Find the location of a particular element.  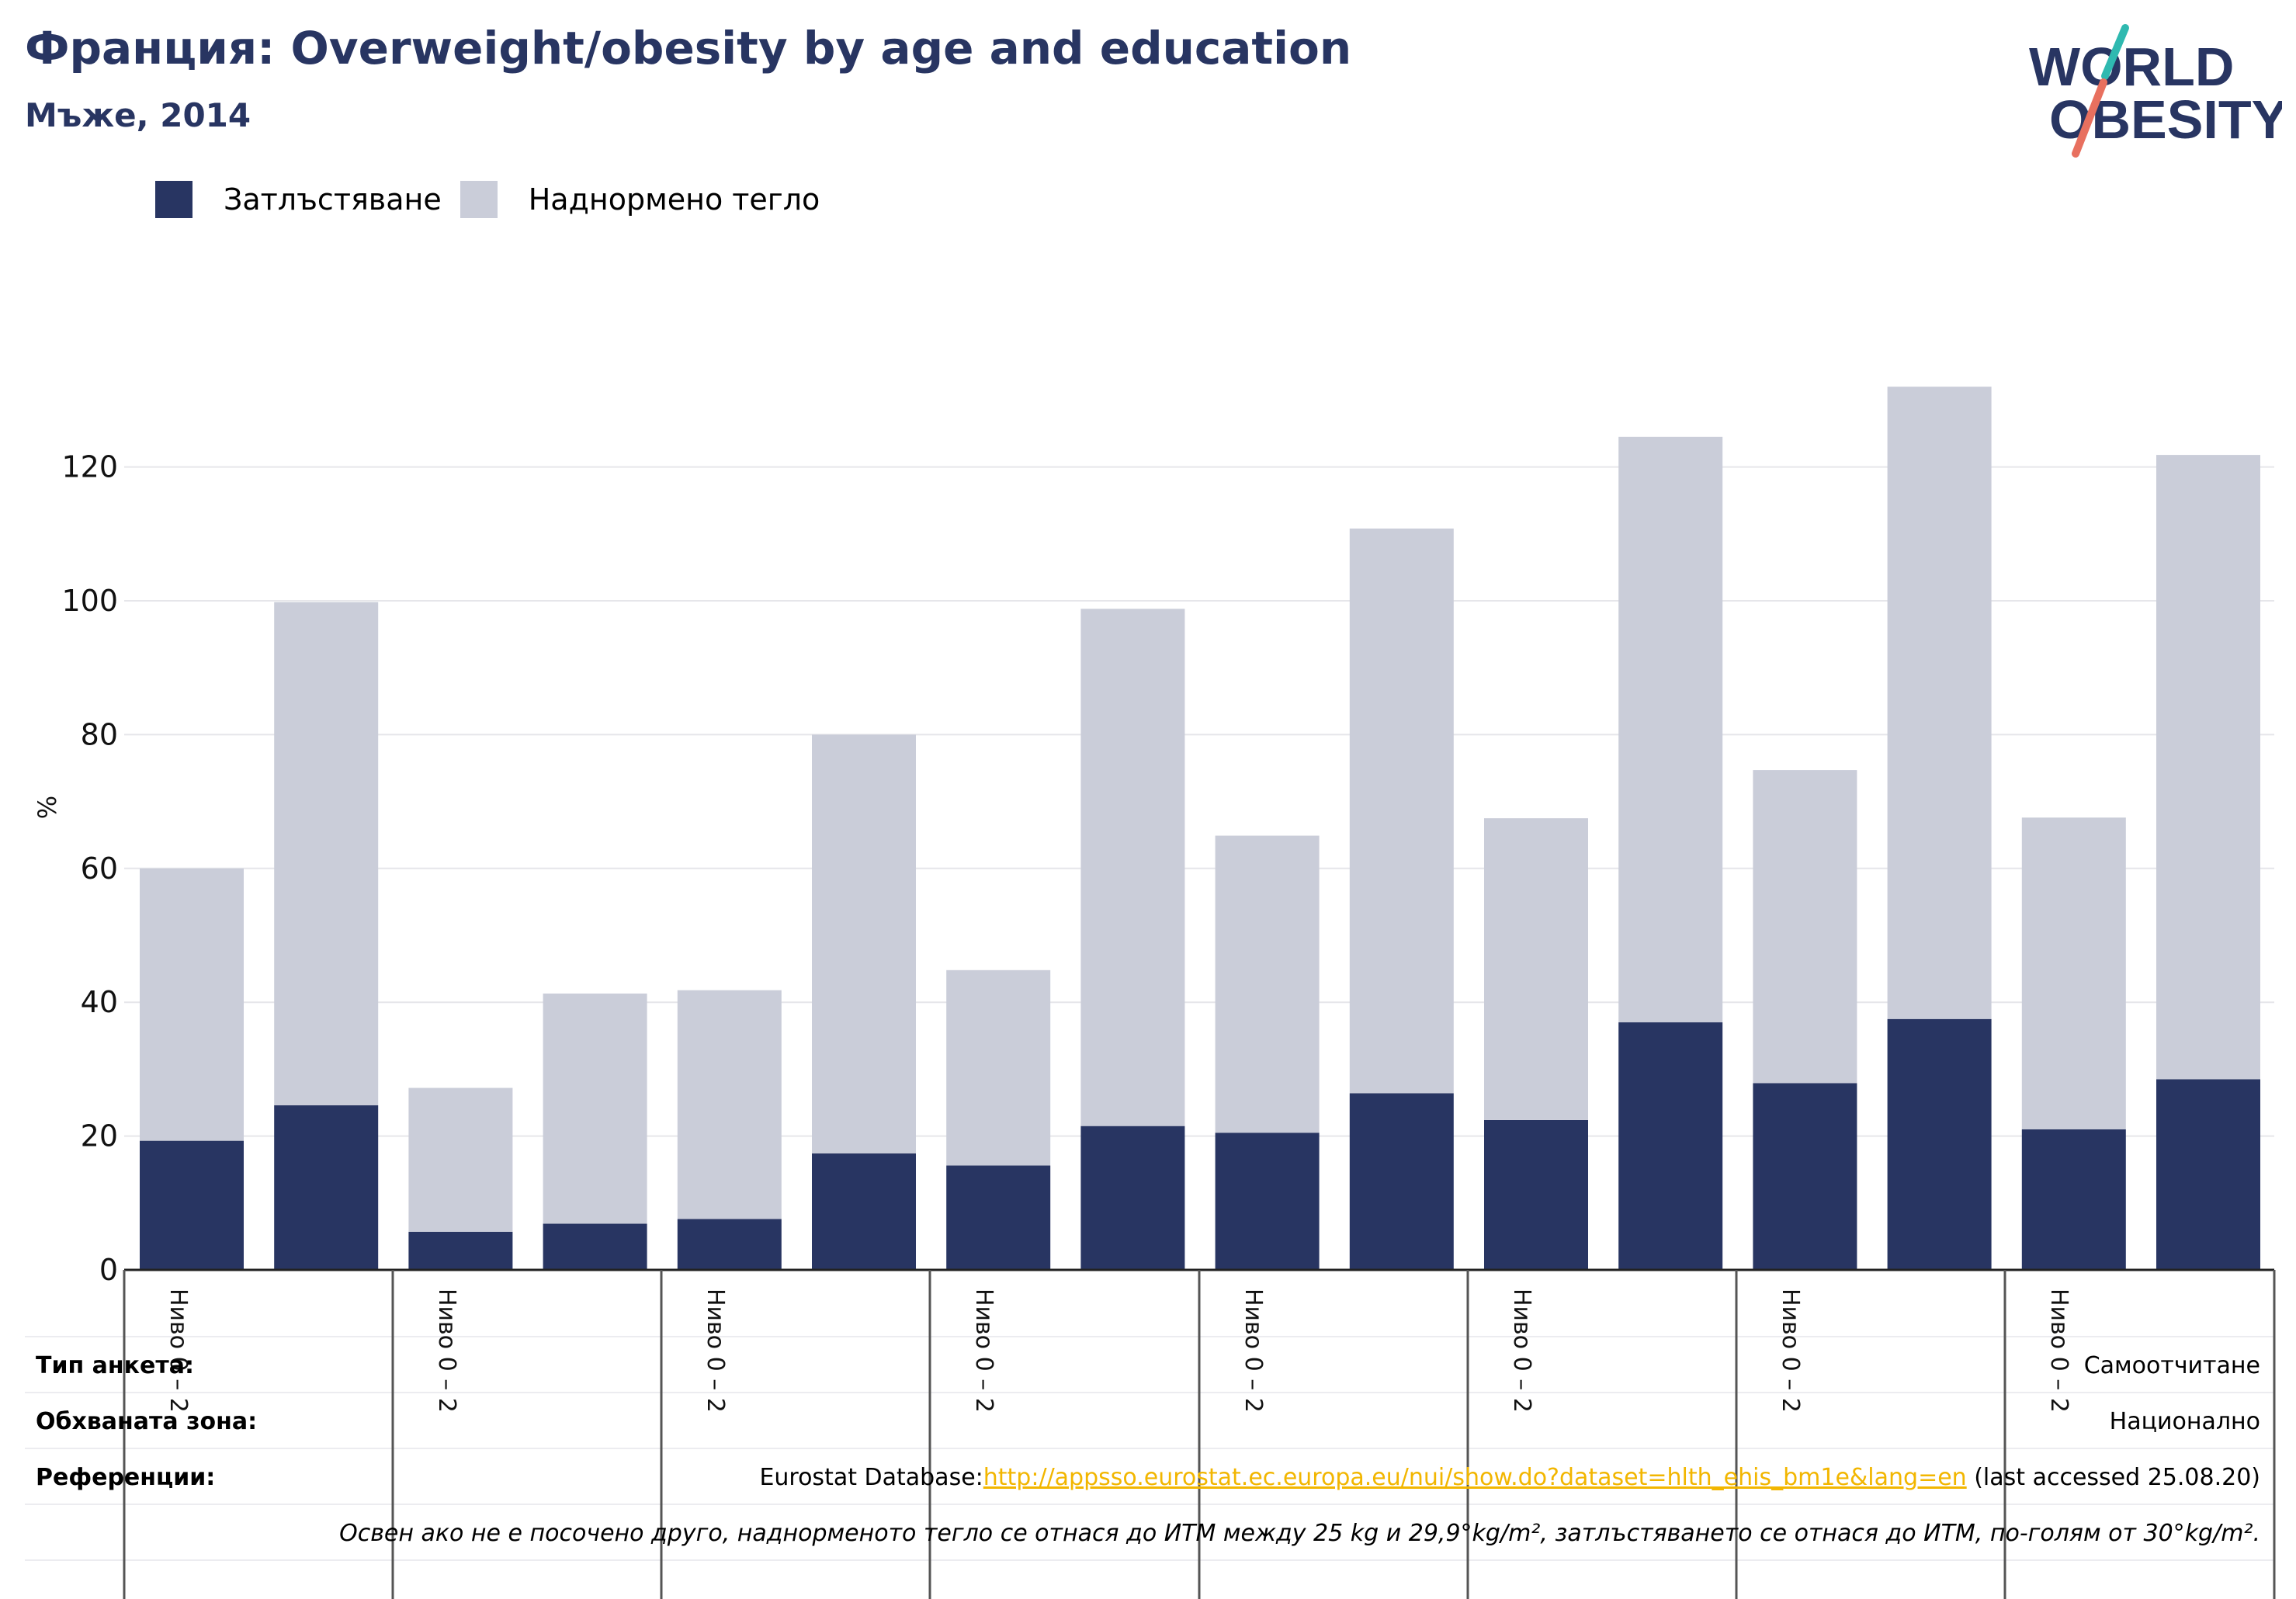

y-tick-label: 60 is located at coordinates (99, 869).